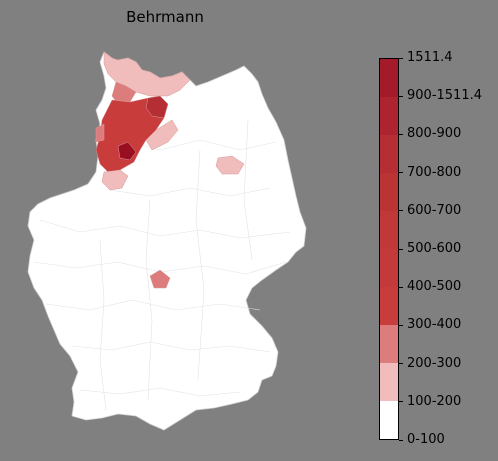 This screenshot has height=461, width=498. Describe the element at coordinates (434, 401) in the screenshot. I see `colorbar-tick-label: 100-200` at that location.